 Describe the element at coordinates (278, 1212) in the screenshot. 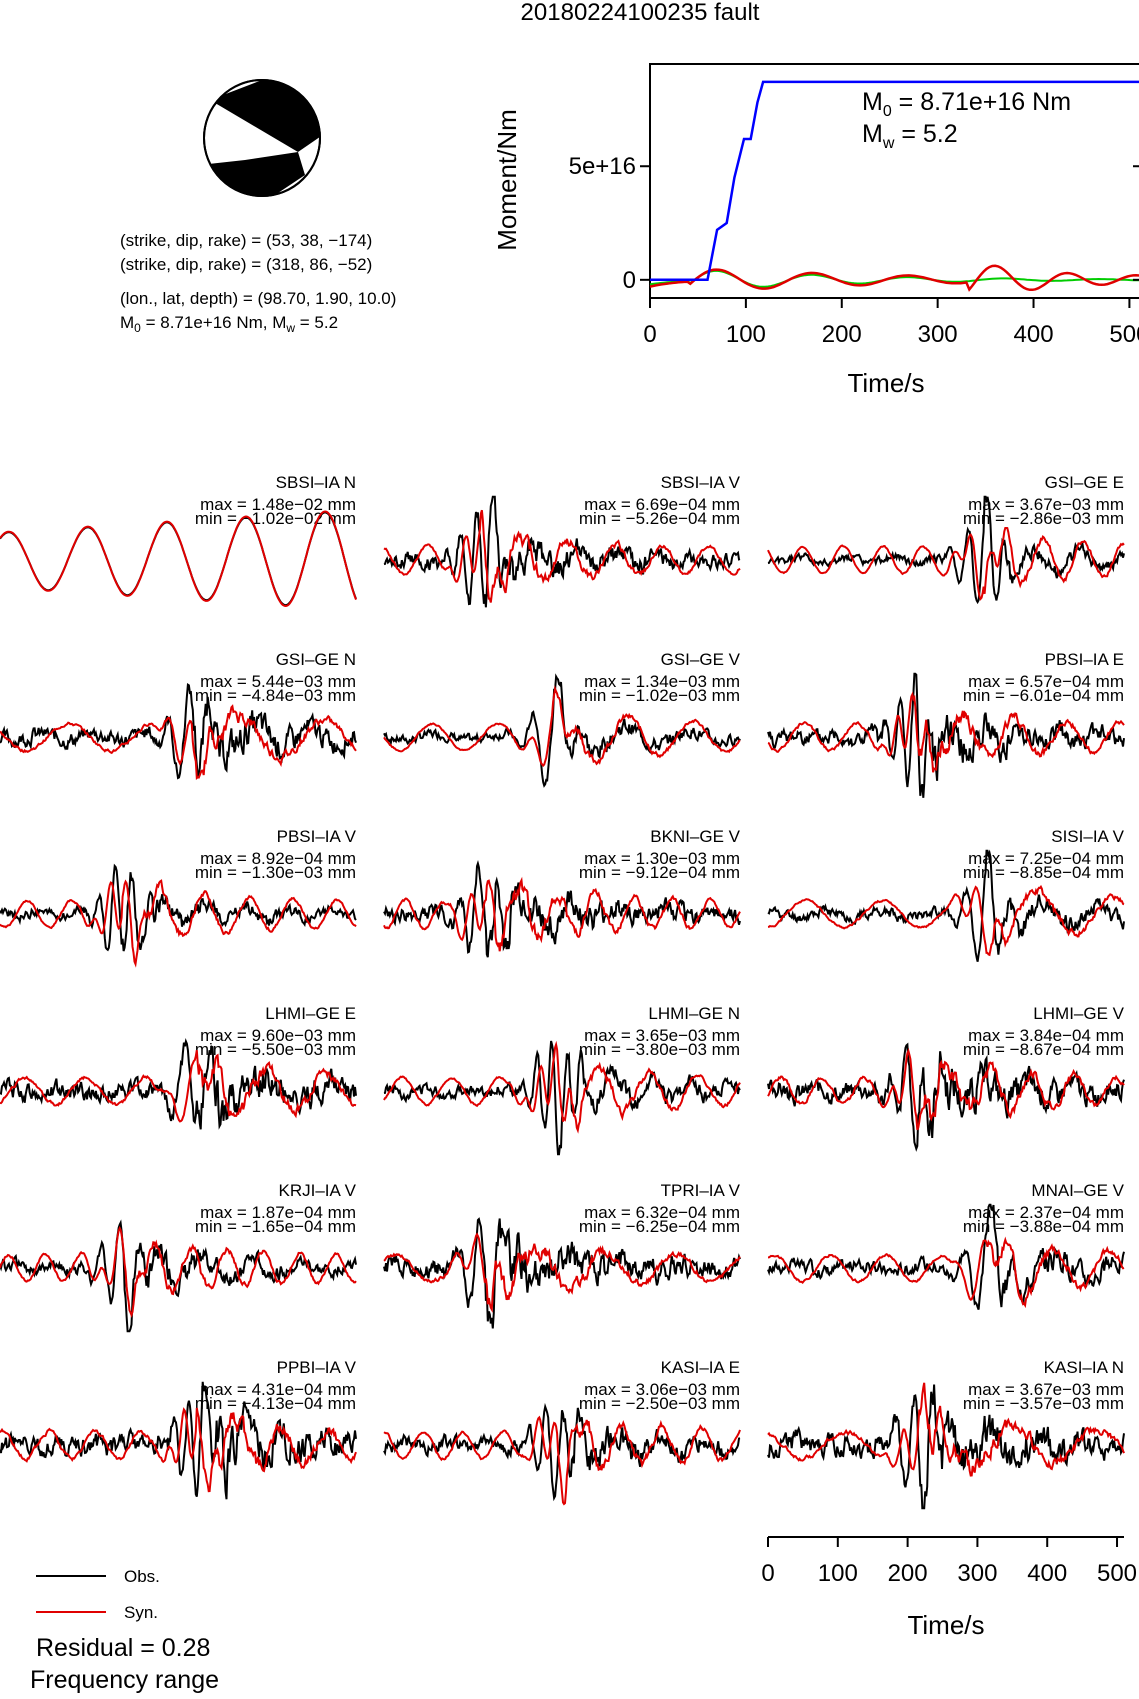

I see `trace-max-label: max = 1.87e−04 mm` at that location.